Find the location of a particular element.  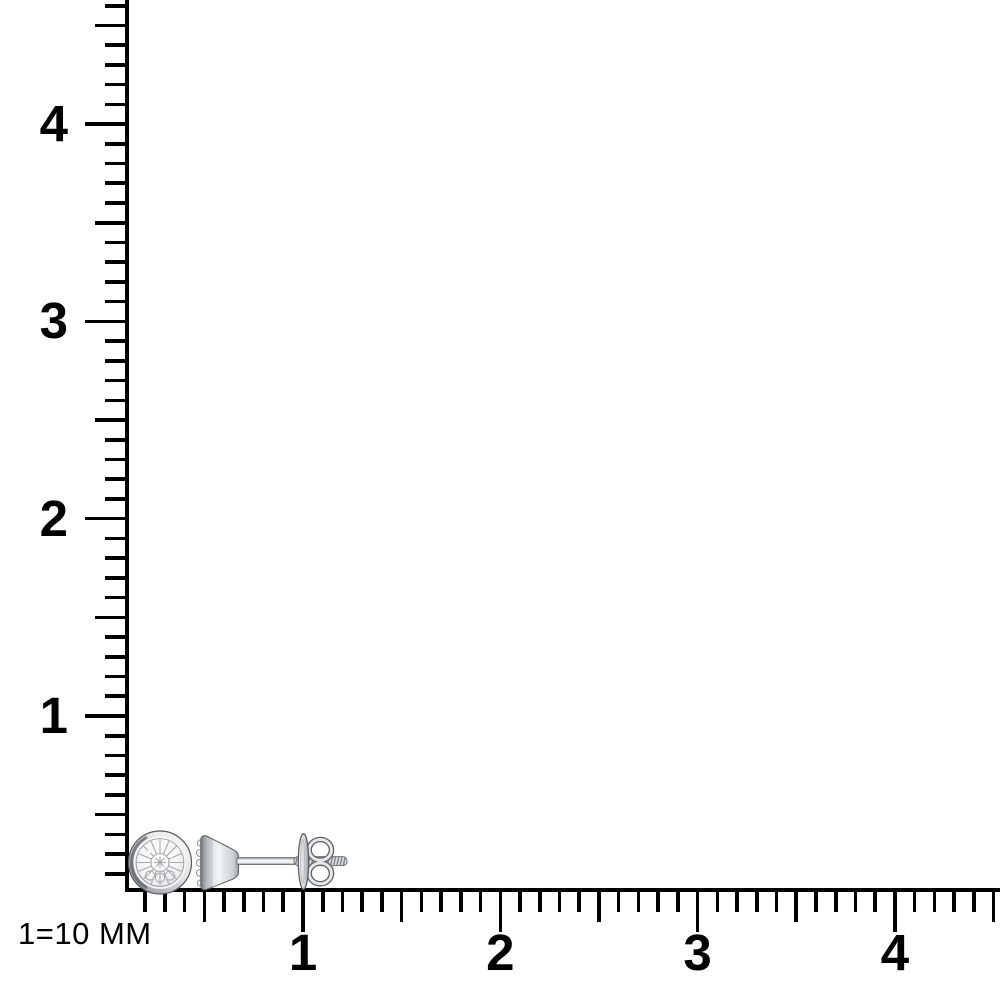

clutch-disc-inner-line is located at coordinates (303, 861).